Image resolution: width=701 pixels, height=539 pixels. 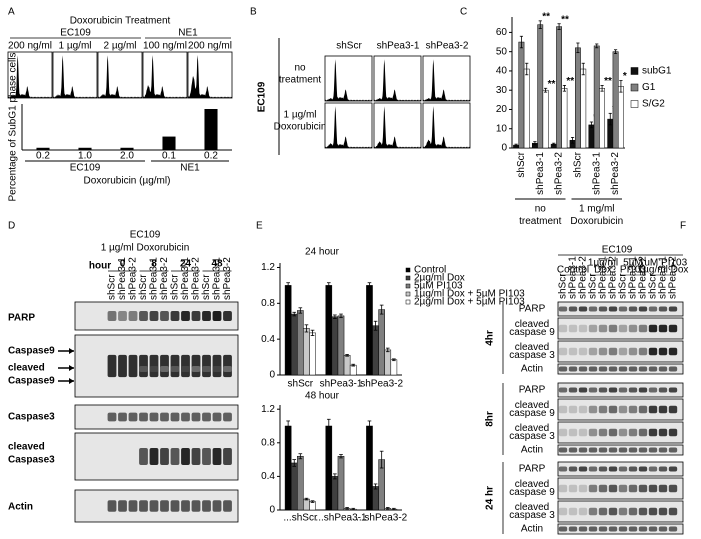 What do you see at coordinates (439, 278) in the screenshot?
I see `legend-label: 2µg/ml Dox` at bounding box center [439, 278].